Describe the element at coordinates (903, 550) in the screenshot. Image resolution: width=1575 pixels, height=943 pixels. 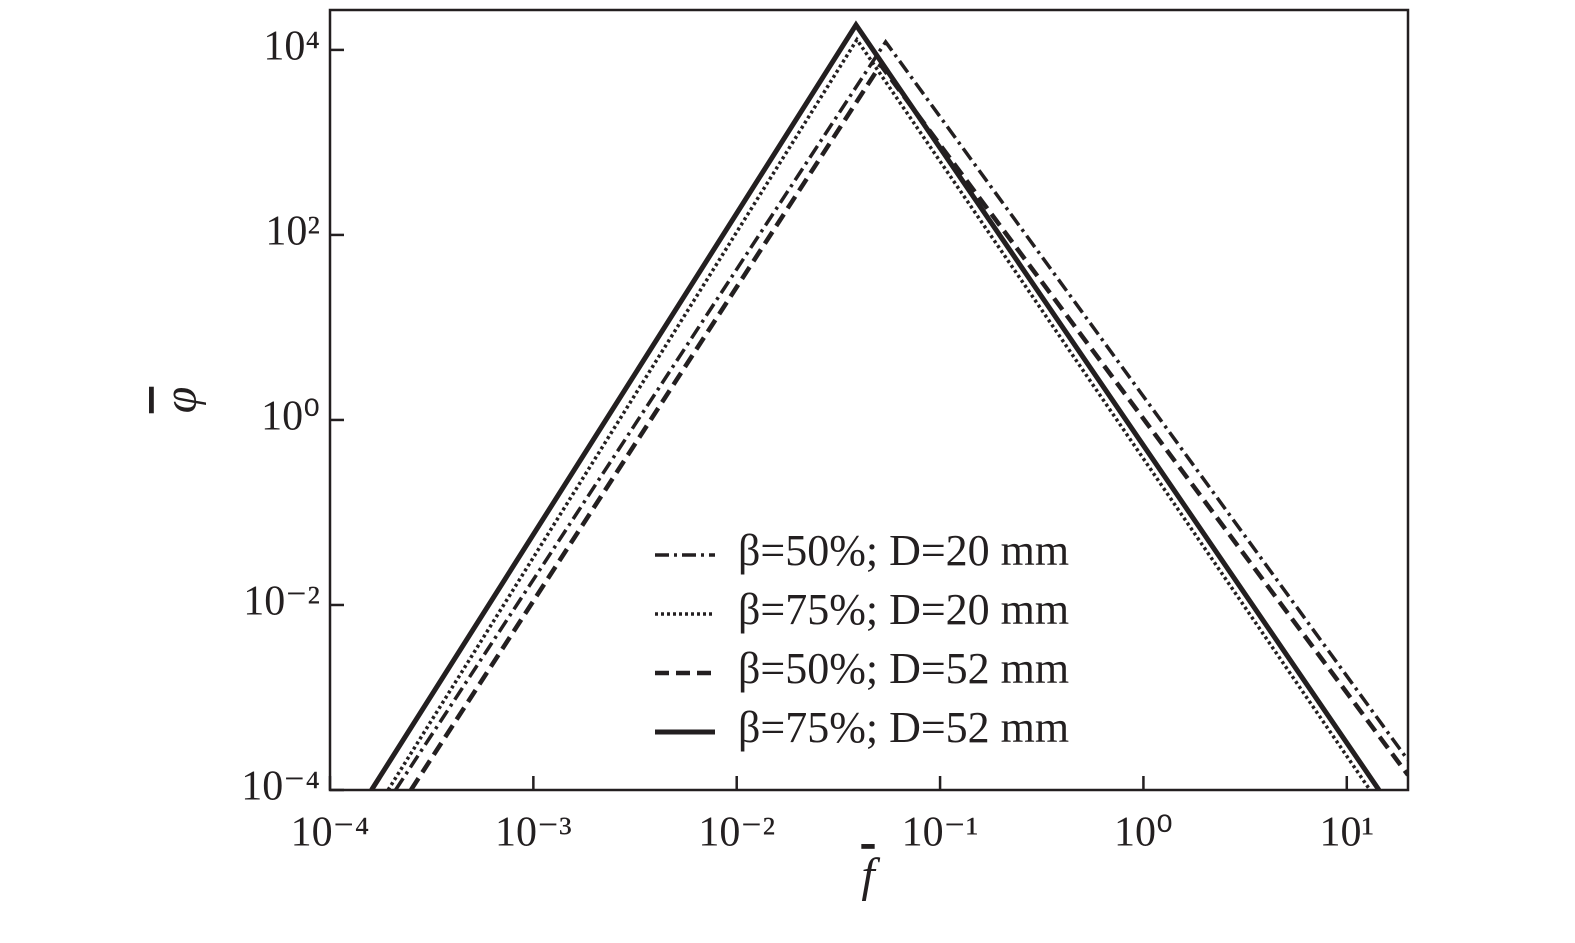
I see `legend-label: β=50%; D=20 mm` at that location.